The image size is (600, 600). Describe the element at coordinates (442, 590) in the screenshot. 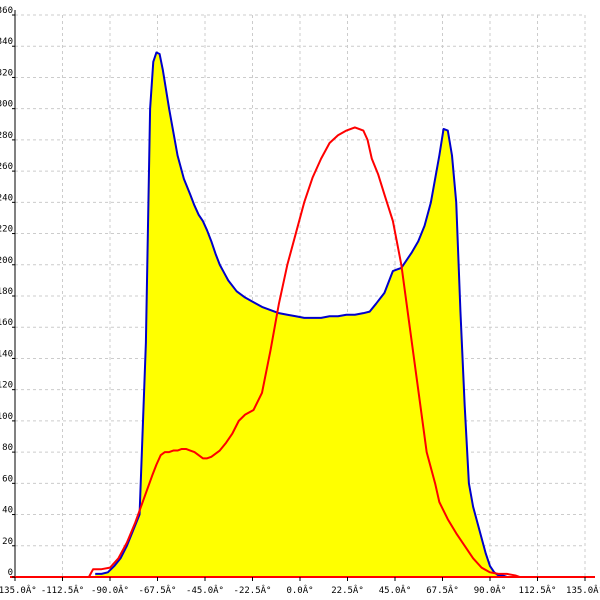

I see `x-tick-label: 67.5Â°` at that location.